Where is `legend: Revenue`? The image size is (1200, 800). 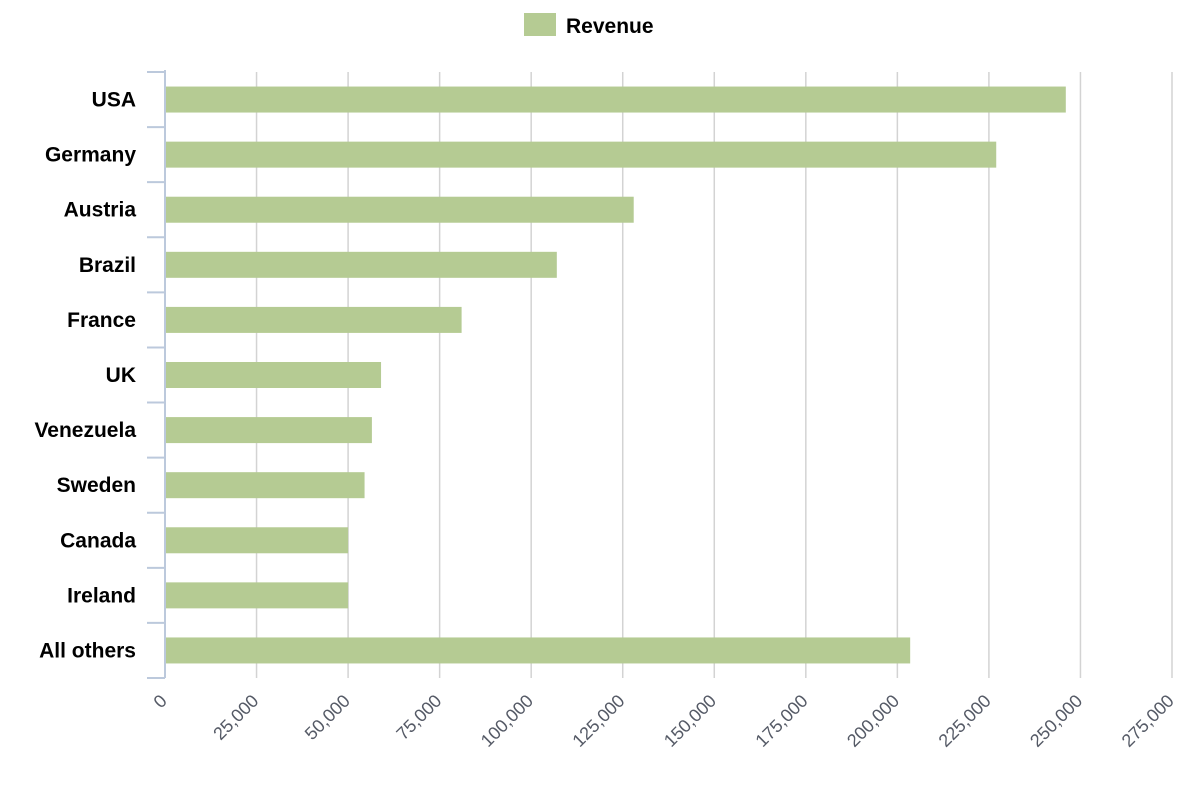 legend: Revenue is located at coordinates (589, 25).